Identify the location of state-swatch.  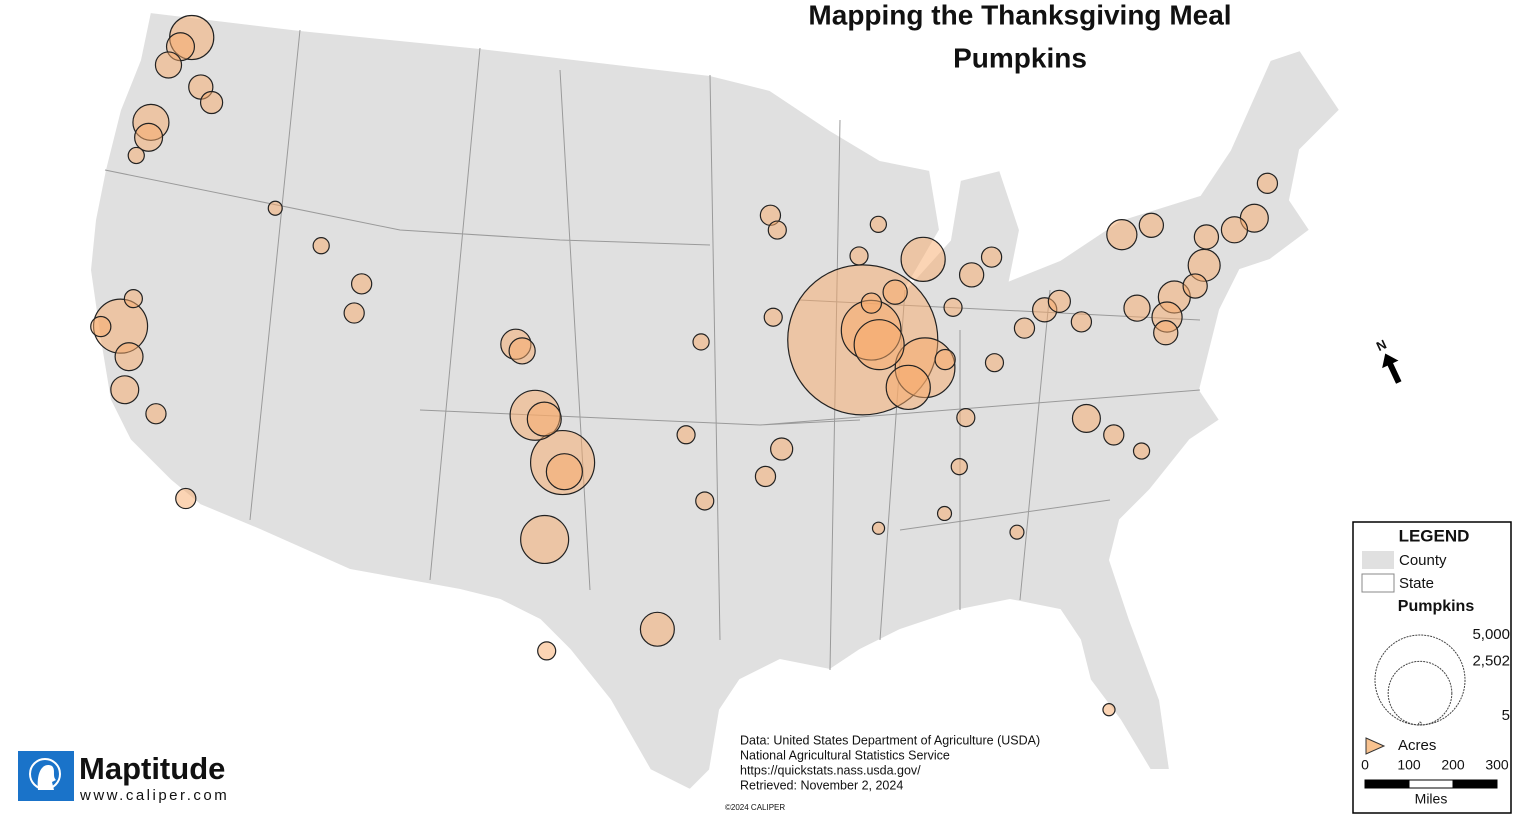
(1378, 583).